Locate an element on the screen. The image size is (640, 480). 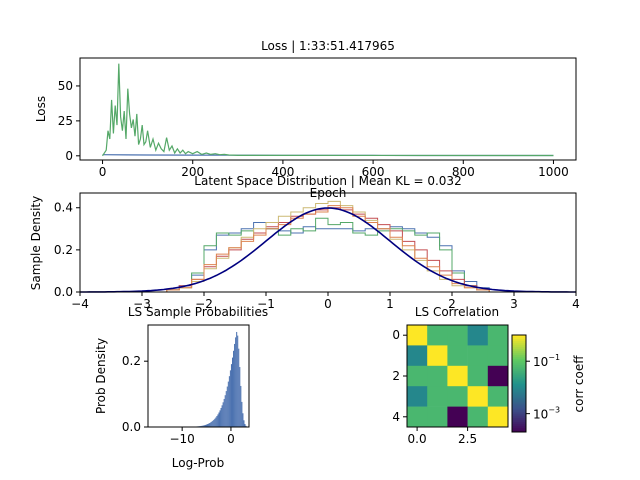
latent-y-ticks: 0.0 0.2 0.4 is located at coordinates (67, 250).